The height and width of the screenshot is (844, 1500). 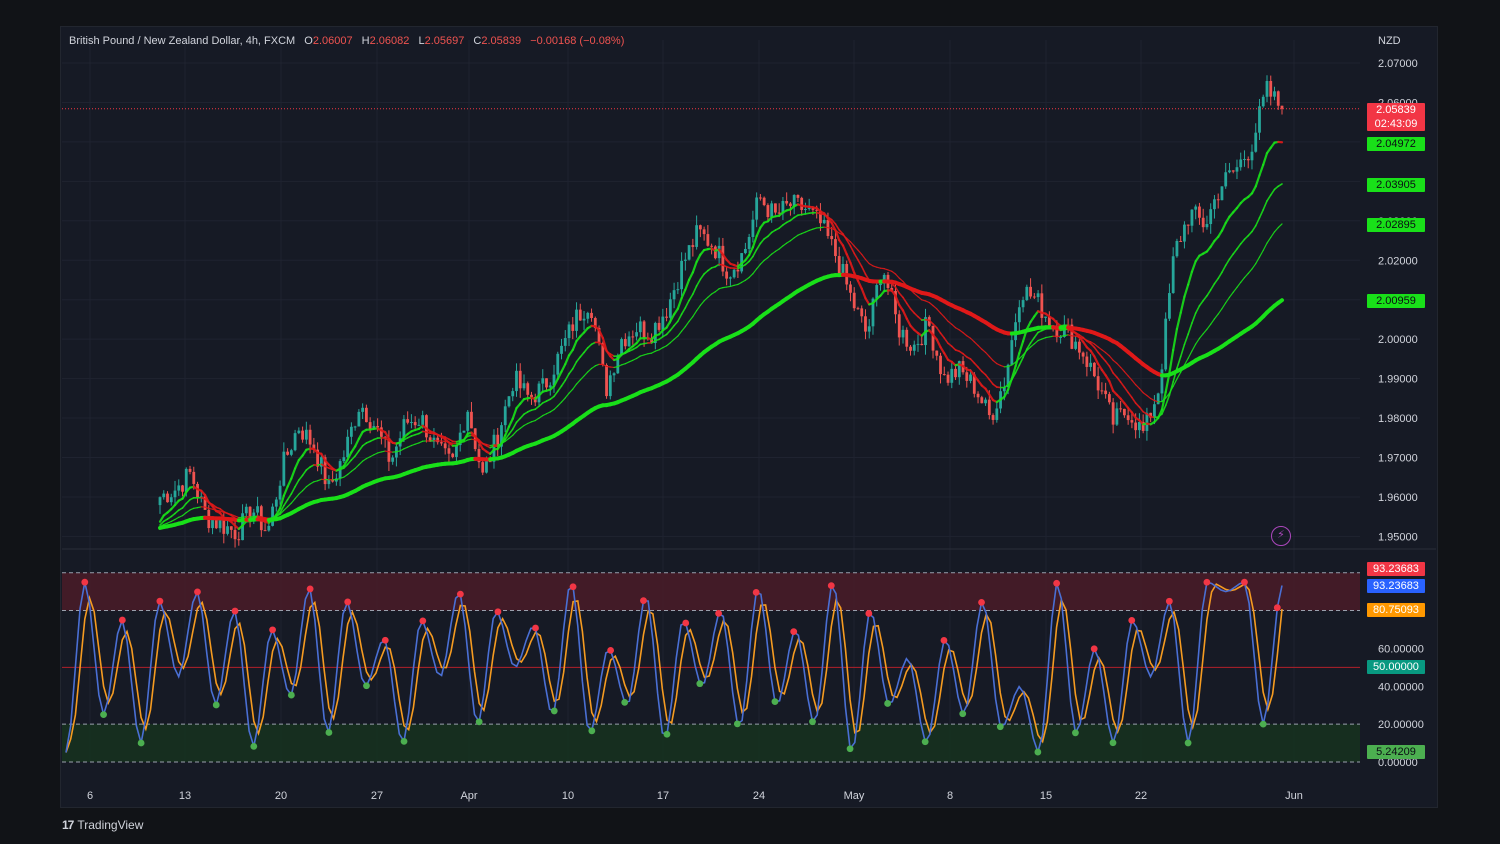 I want to click on oscillator-axis: 60.00000 40.00000 20.00000 0.00000, so click(x=1401, y=706).